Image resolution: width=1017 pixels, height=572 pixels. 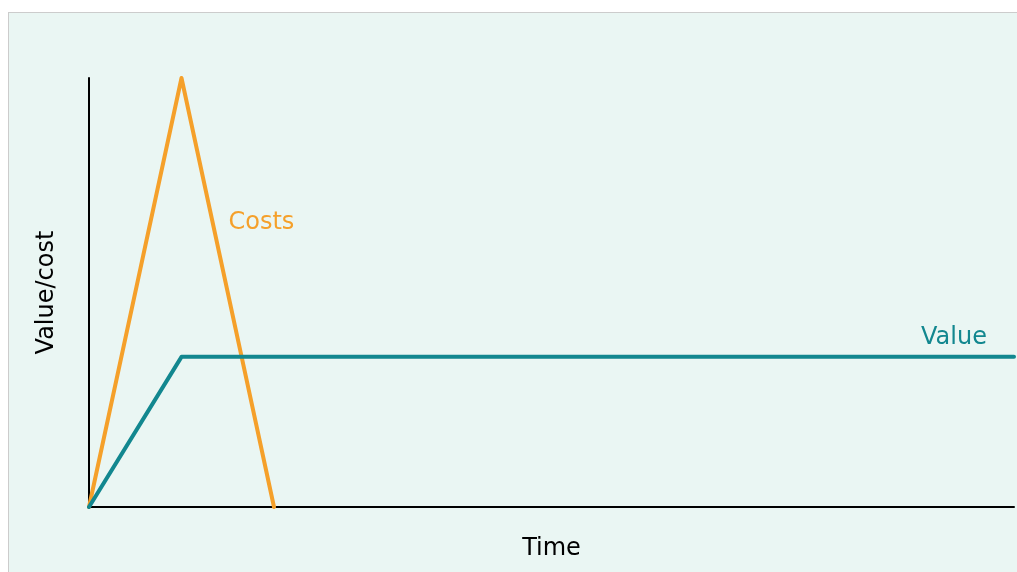 What do you see at coordinates (551, 547) in the screenshot?
I see `x-axis-title: Time` at bounding box center [551, 547].